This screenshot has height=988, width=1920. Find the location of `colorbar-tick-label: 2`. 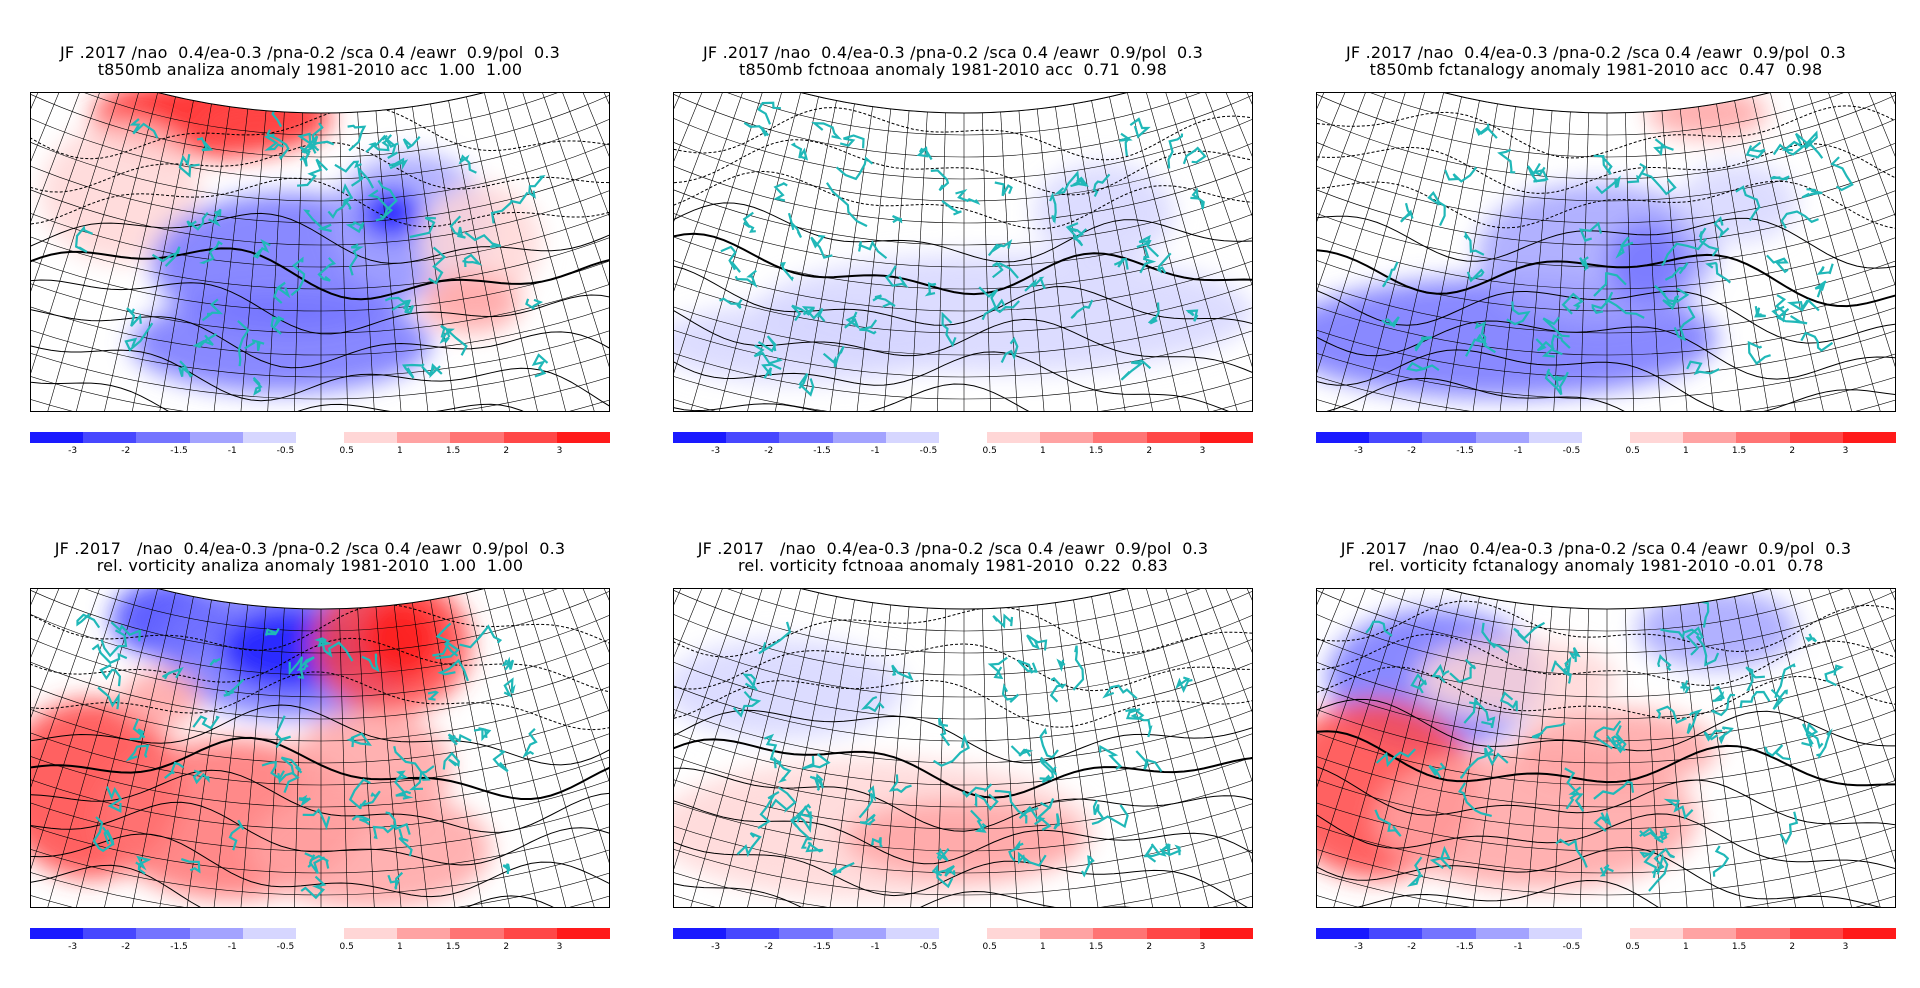

colorbar-tick-label: 2 is located at coordinates (1149, 451).